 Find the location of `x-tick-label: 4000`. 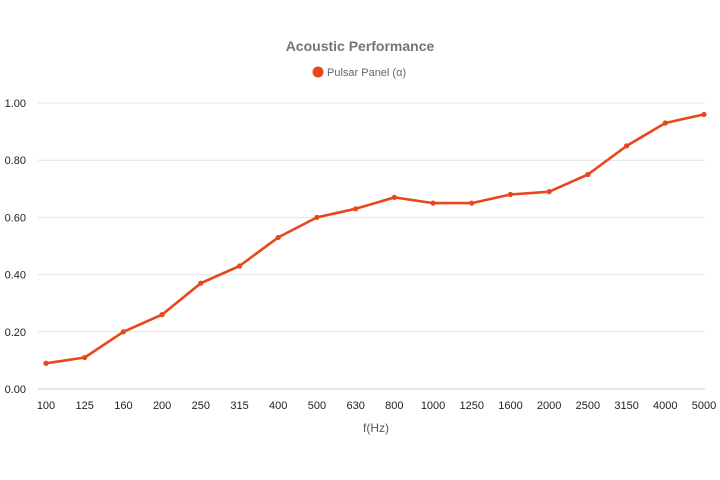

x-tick-label: 4000 is located at coordinates (665, 406).